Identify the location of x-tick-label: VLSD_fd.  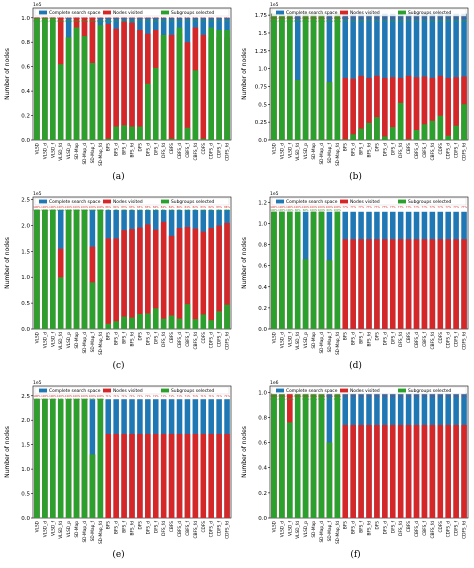
(61, 341).